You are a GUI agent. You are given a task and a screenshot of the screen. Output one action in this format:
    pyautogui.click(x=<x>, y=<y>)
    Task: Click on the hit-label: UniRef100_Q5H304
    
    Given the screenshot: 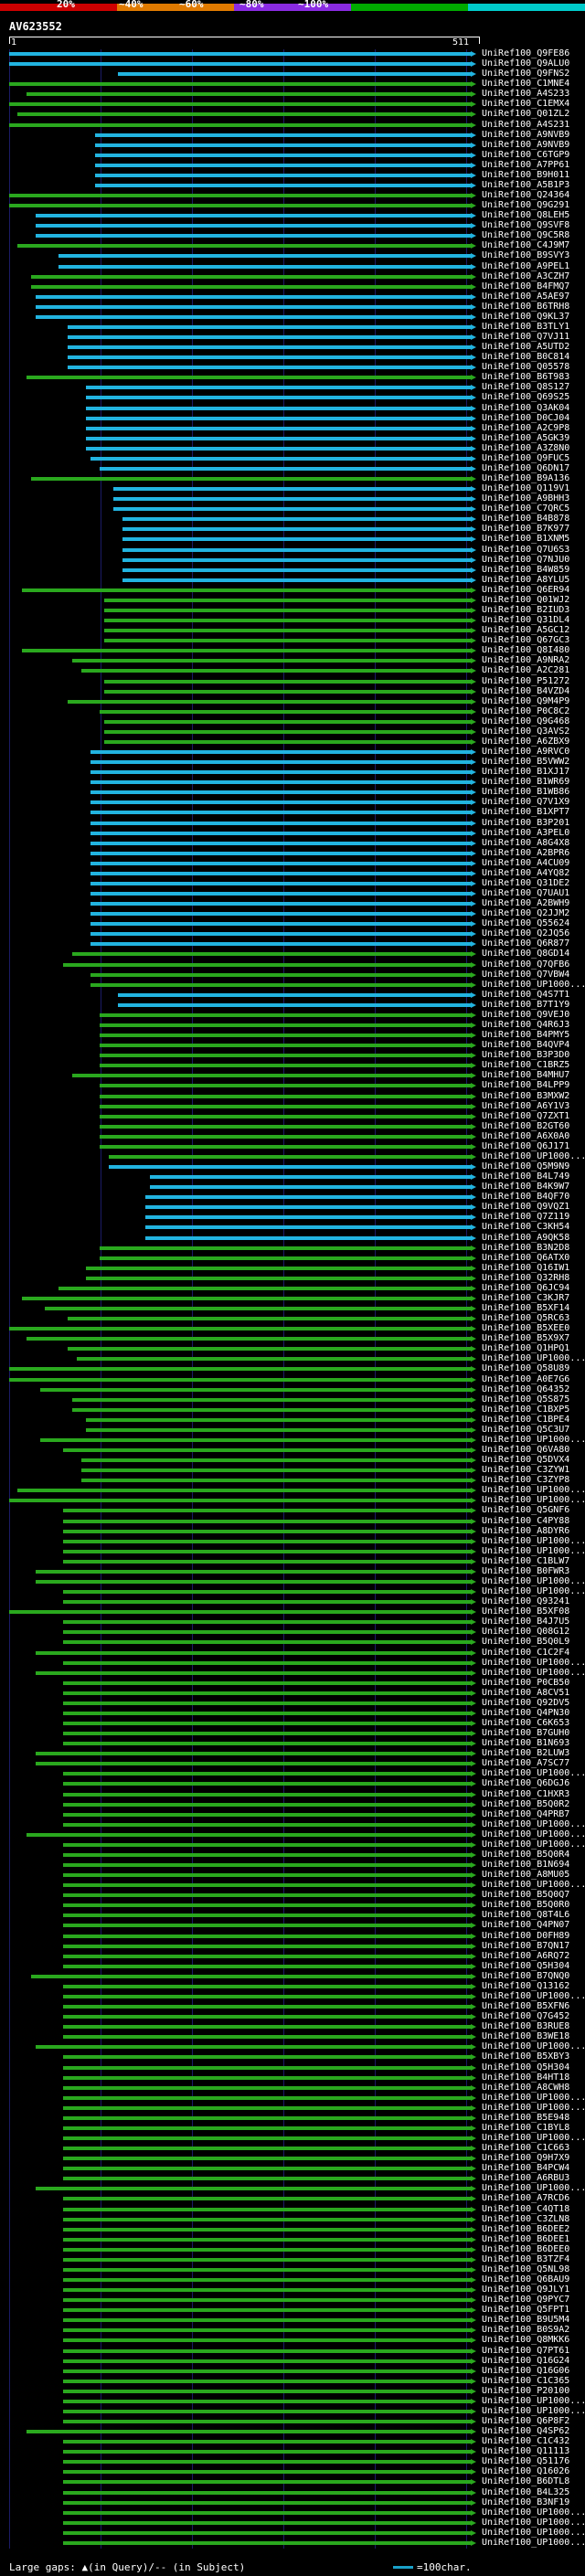 What is the action you would take?
    pyautogui.click(x=526, y=2067)
    